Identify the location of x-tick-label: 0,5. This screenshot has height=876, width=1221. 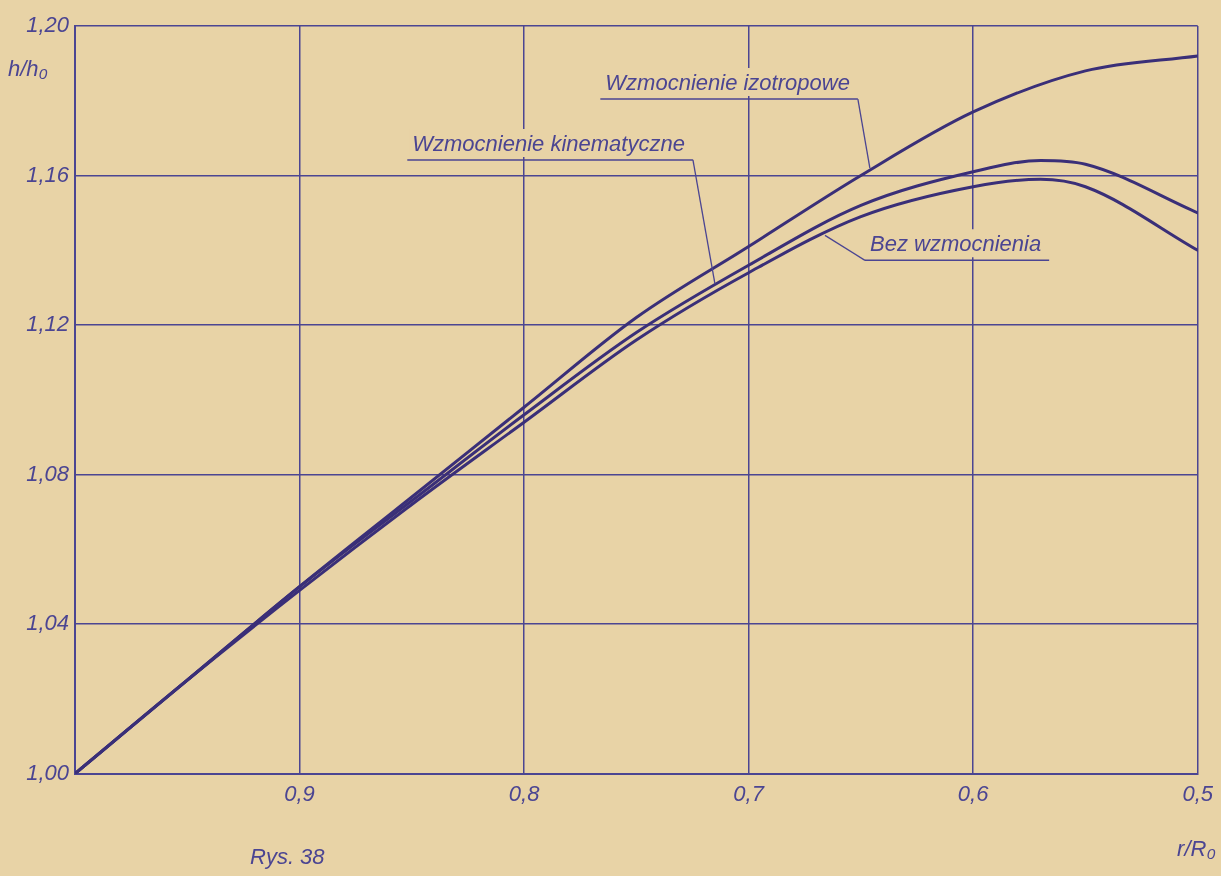
(1198, 793).